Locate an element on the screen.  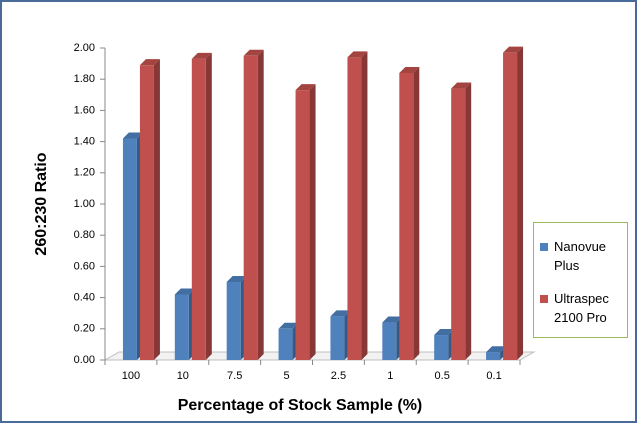
y-tick-label: 0.80 is located at coordinates (84, 235).